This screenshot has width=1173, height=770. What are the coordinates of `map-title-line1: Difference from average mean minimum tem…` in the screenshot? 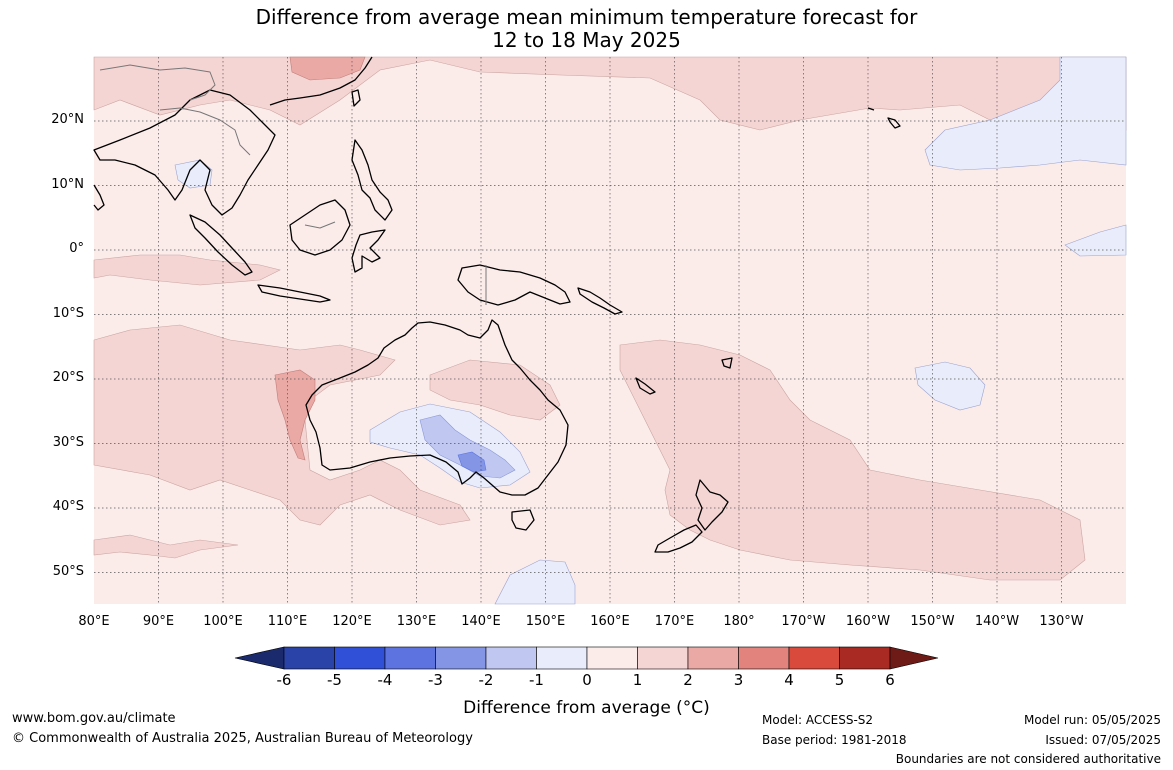 It's located at (586, 17).